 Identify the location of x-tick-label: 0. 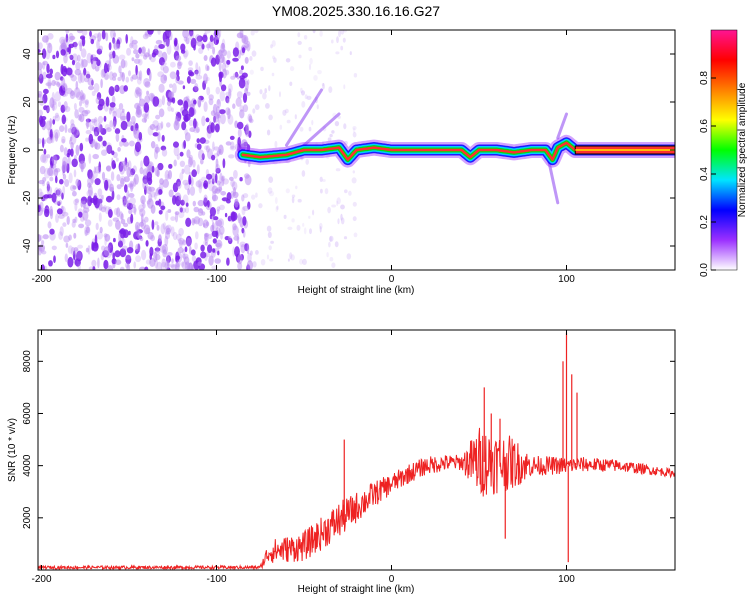
(392, 279).